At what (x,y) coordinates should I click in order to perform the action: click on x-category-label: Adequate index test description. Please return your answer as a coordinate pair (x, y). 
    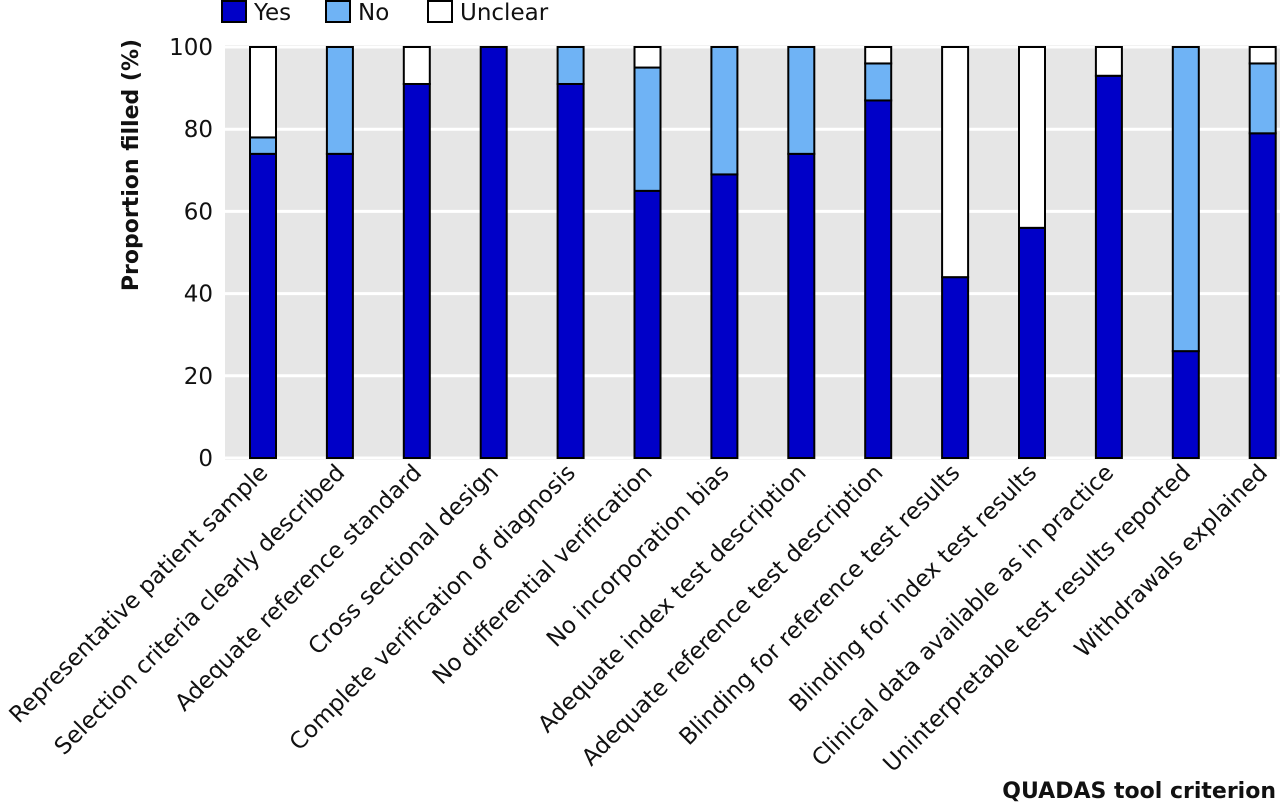
    Looking at the image, I should click on (672, 599).